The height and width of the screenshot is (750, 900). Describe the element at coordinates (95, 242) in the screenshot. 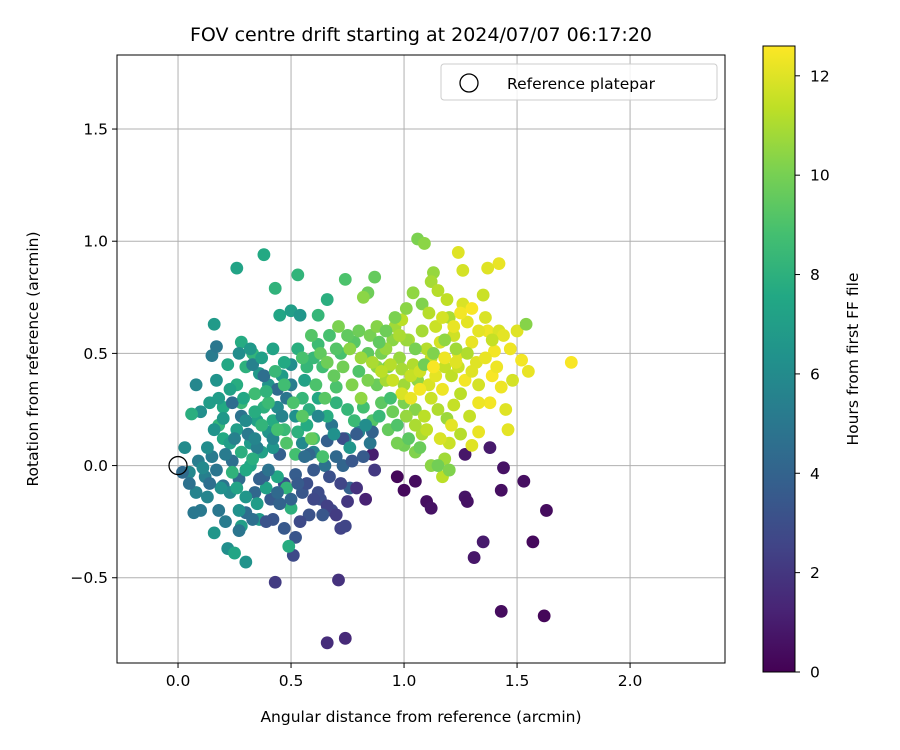

I see `y-tick-label: 1.0` at that location.